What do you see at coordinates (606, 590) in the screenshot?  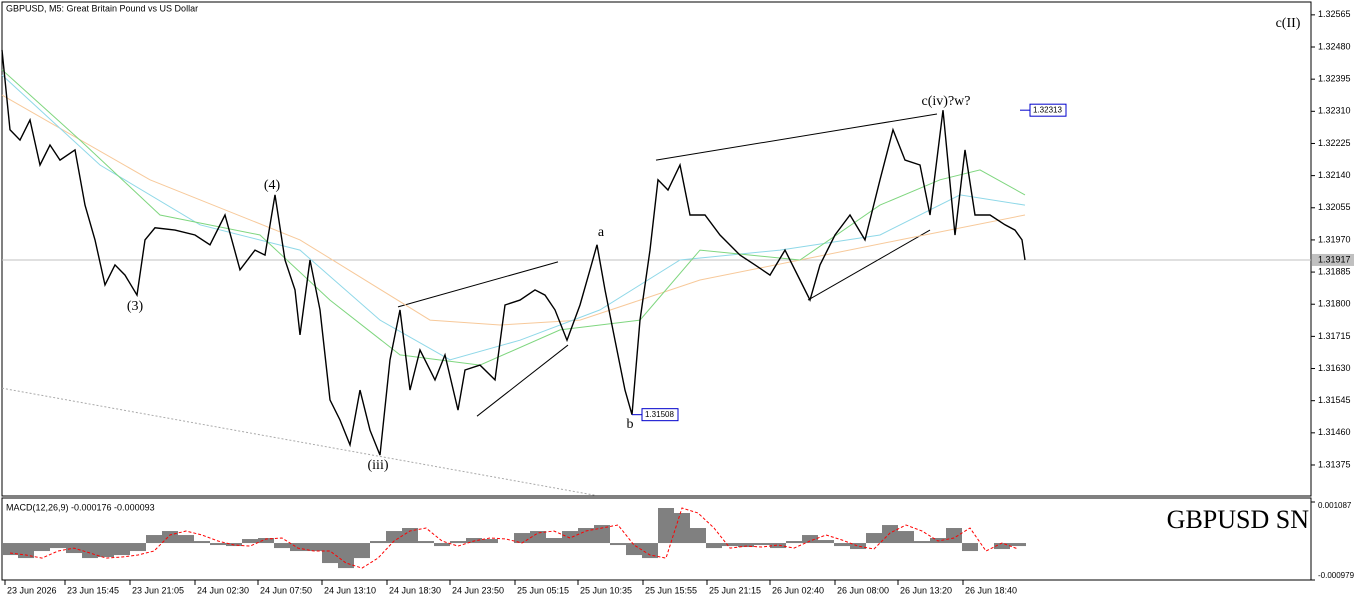 I see `x-tick-label: 25 Jun 10:35` at bounding box center [606, 590].